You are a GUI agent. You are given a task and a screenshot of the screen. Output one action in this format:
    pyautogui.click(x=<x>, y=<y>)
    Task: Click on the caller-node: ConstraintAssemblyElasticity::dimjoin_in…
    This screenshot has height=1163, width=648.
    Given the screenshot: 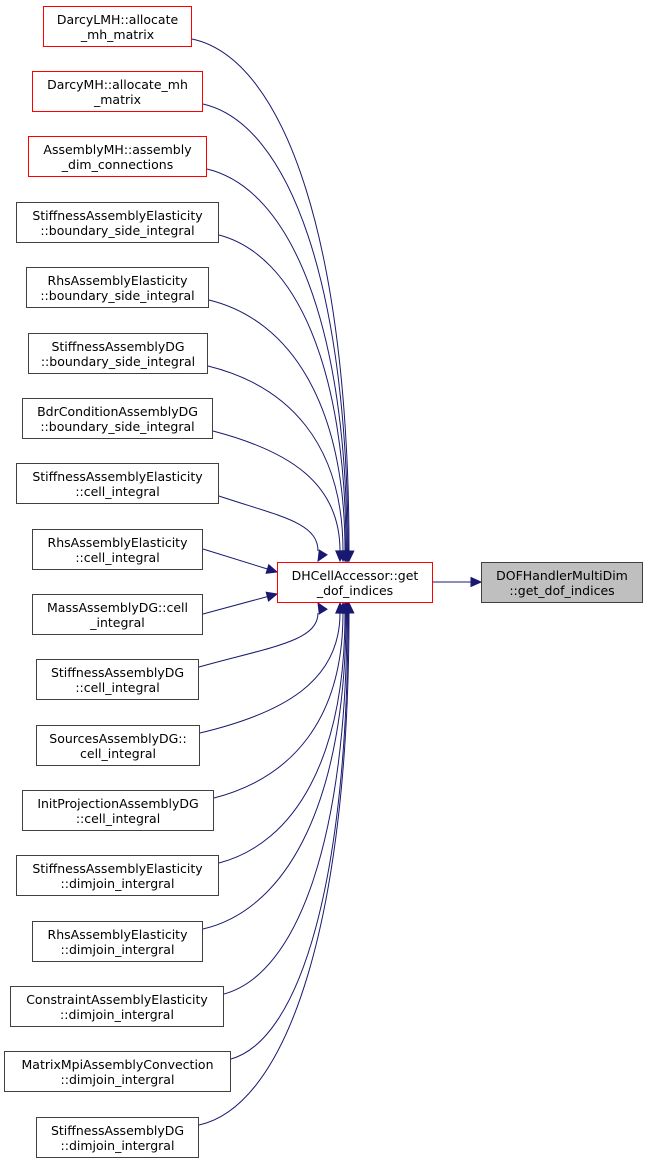 What is the action you would take?
    pyautogui.click(x=117, y=1006)
    